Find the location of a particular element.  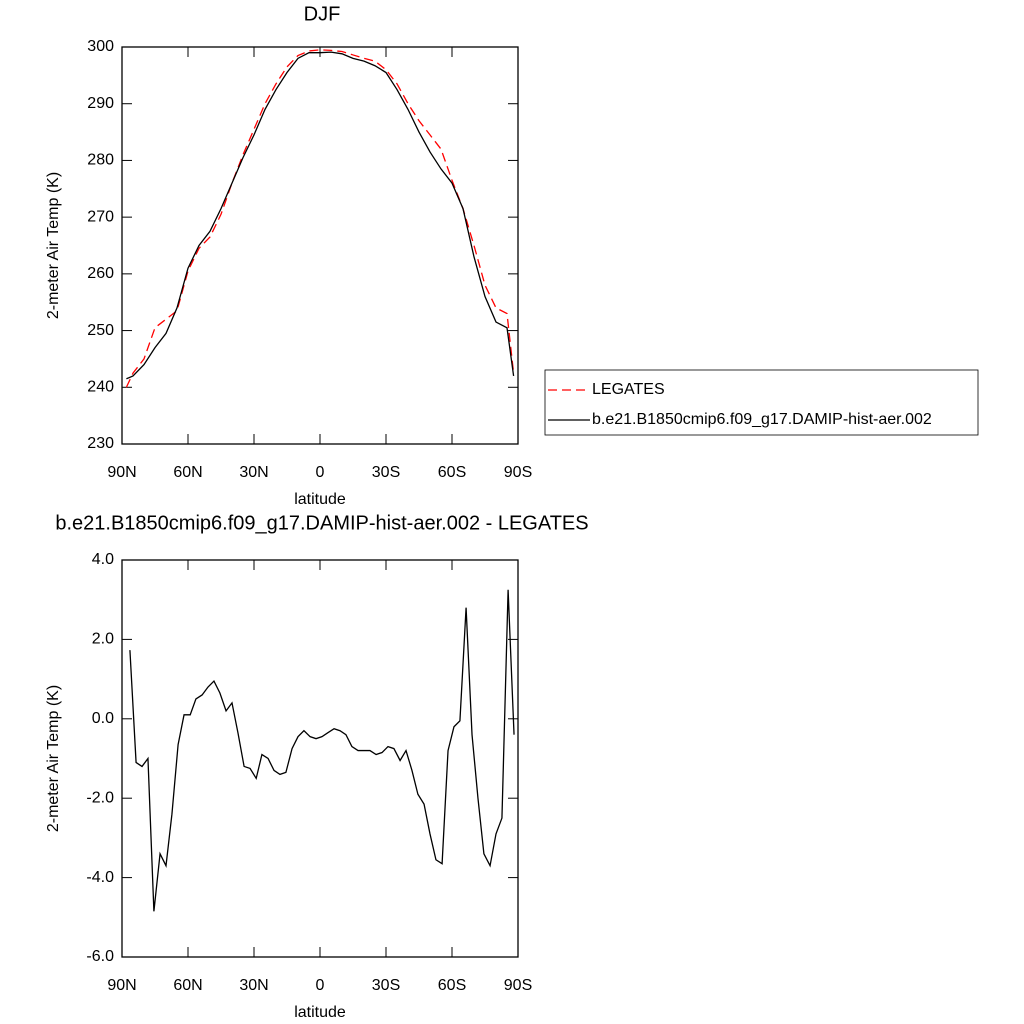

y-tick-label: -4.0 is located at coordinates (100, 877).